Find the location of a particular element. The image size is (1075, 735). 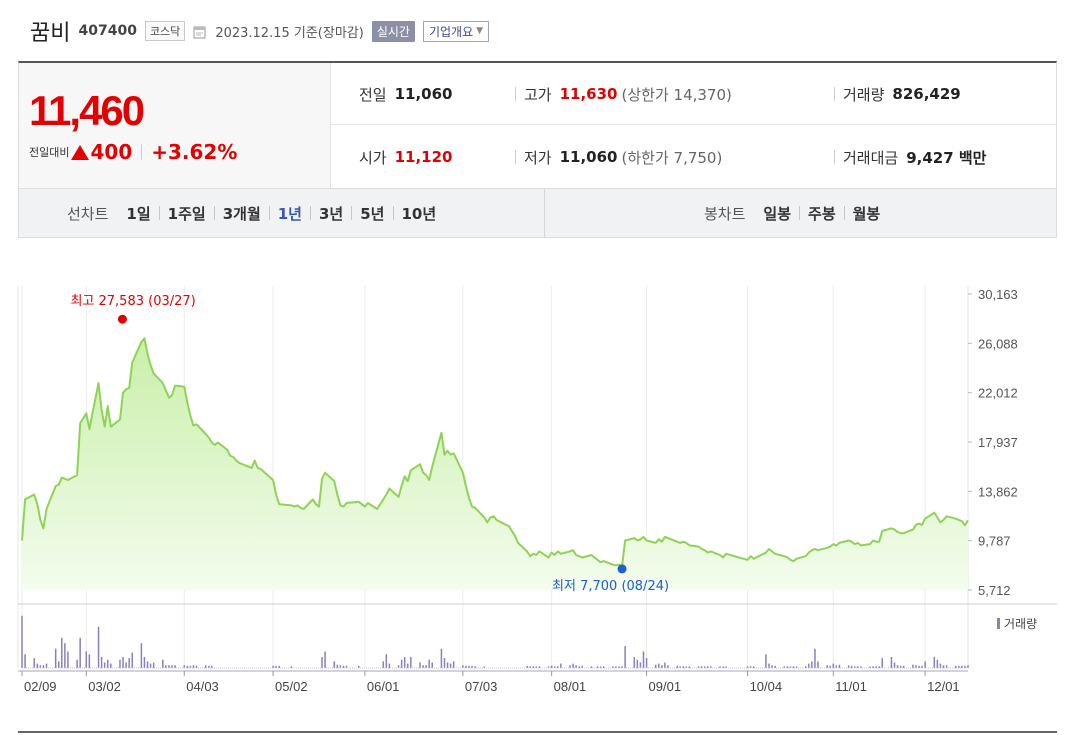

stat-label: 시가 is located at coordinates (373, 157).